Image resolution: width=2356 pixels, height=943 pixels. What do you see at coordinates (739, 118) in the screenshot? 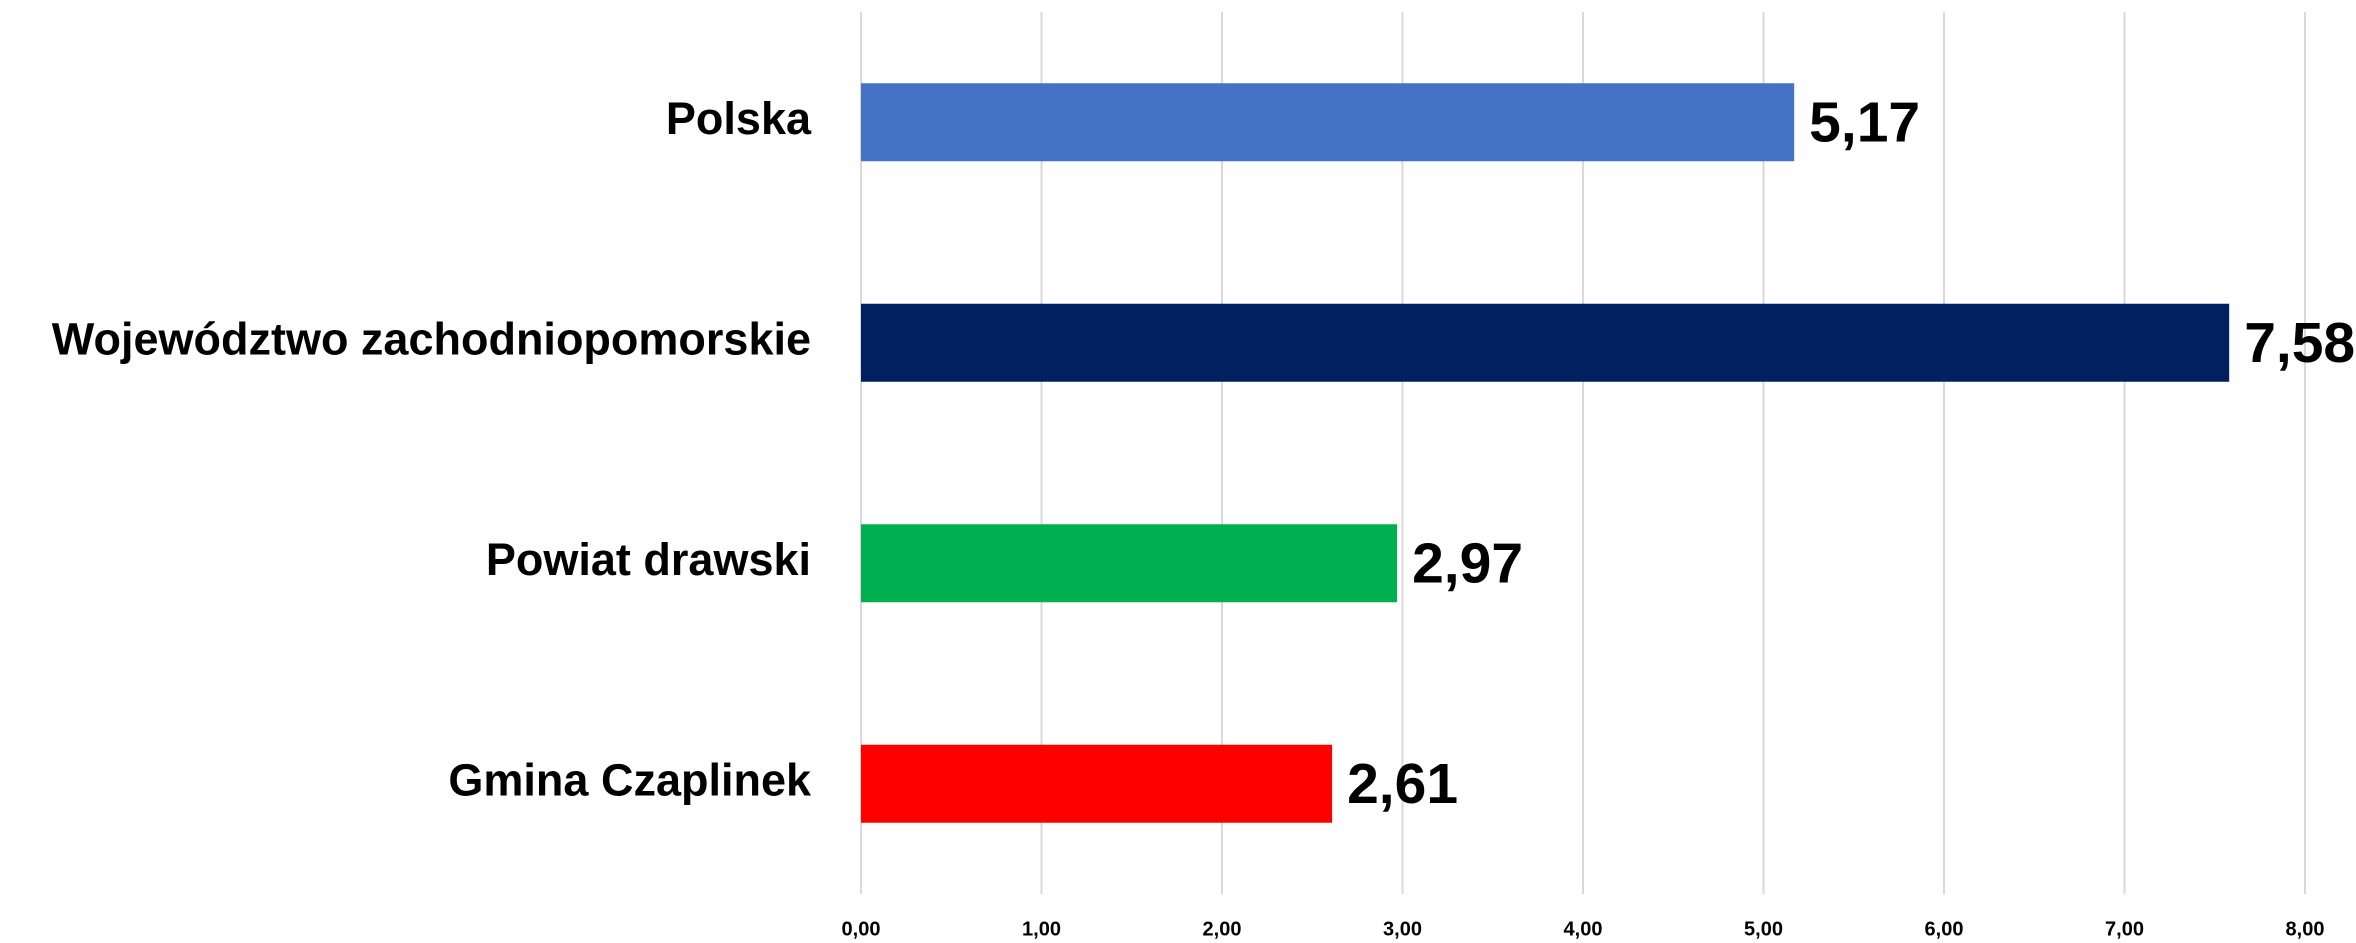
I see `y-tick-label: Polska` at bounding box center [739, 118].